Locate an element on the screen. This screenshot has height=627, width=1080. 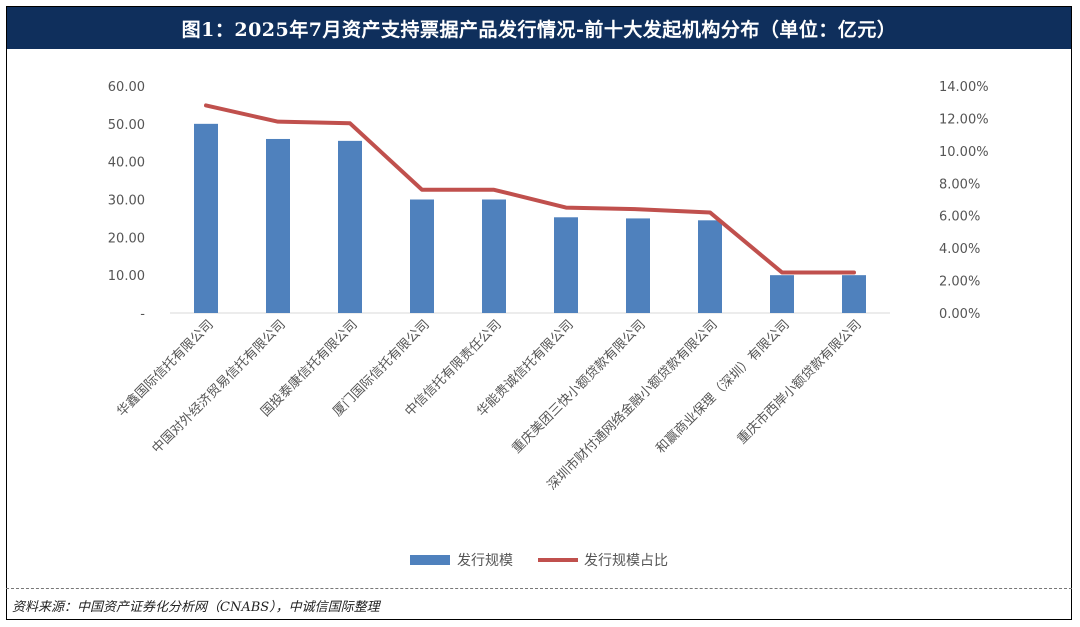
y-left-tick-label: 30.00 is located at coordinates (126, 201).